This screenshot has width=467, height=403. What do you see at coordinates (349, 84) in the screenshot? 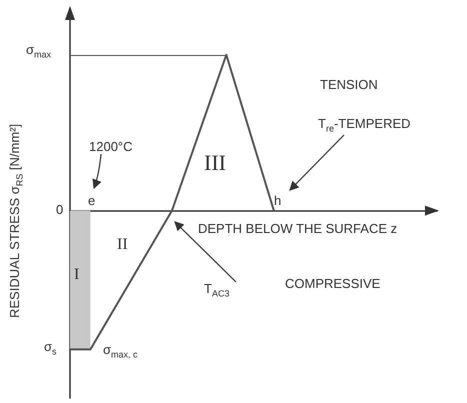
I see `annotation: TENSION` at bounding box center [349, 84].